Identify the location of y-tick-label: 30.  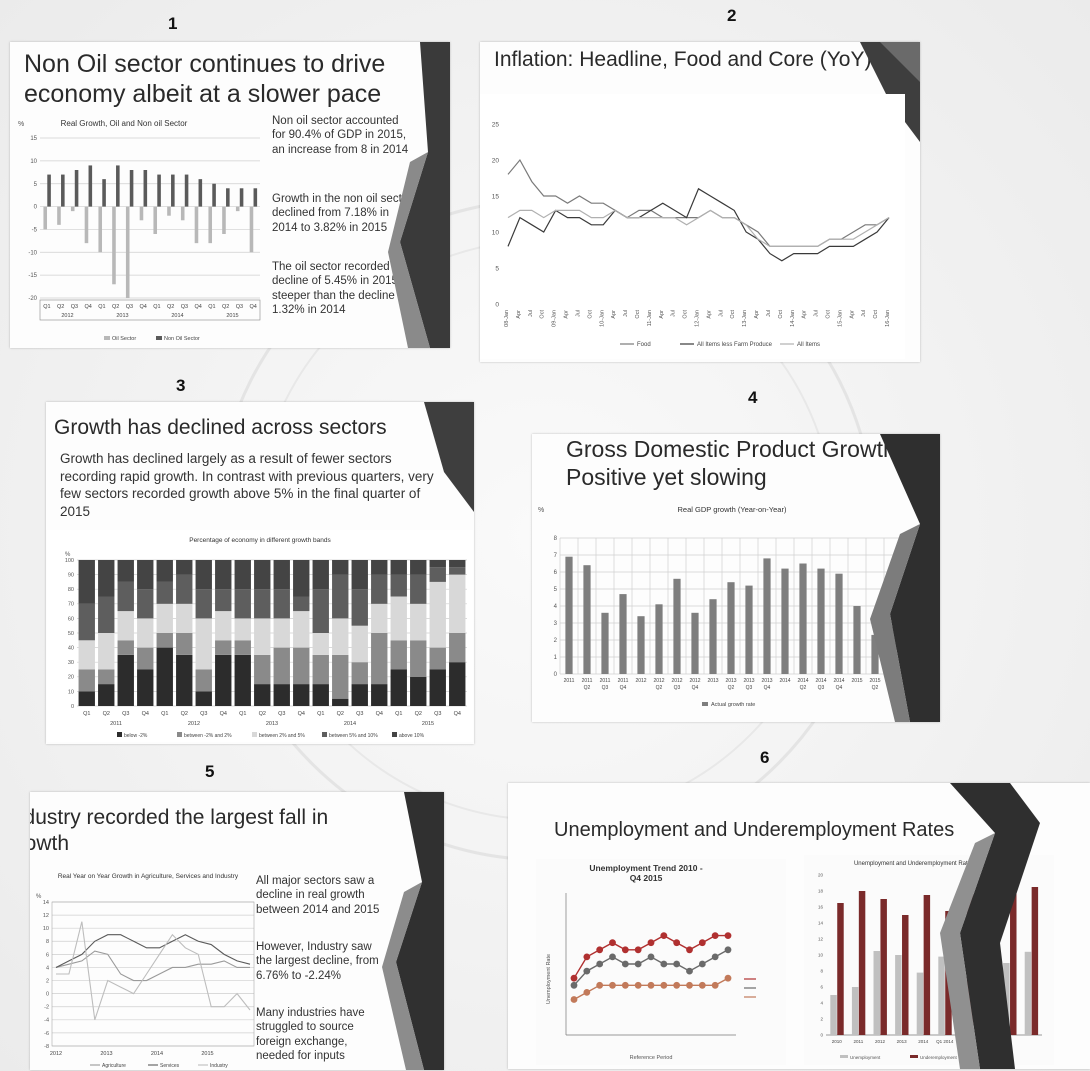
(71, 663).